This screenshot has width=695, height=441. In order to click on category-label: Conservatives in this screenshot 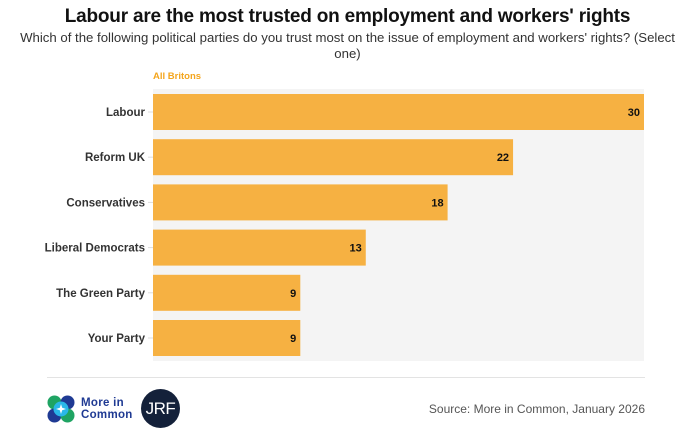, I will do `click(105, 203)`.